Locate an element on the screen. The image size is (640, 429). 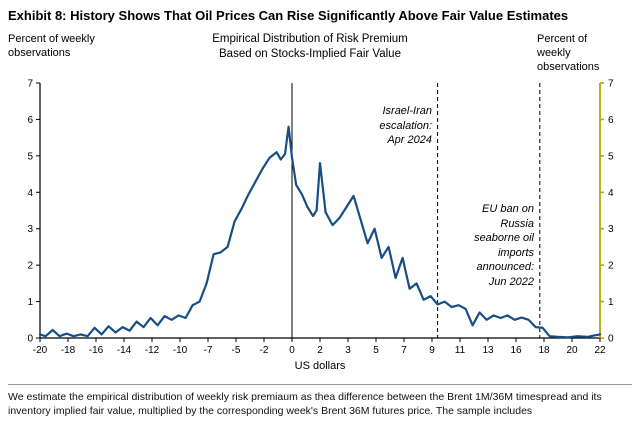
x-tick-label: 9 is located at coordinates (432, 350).